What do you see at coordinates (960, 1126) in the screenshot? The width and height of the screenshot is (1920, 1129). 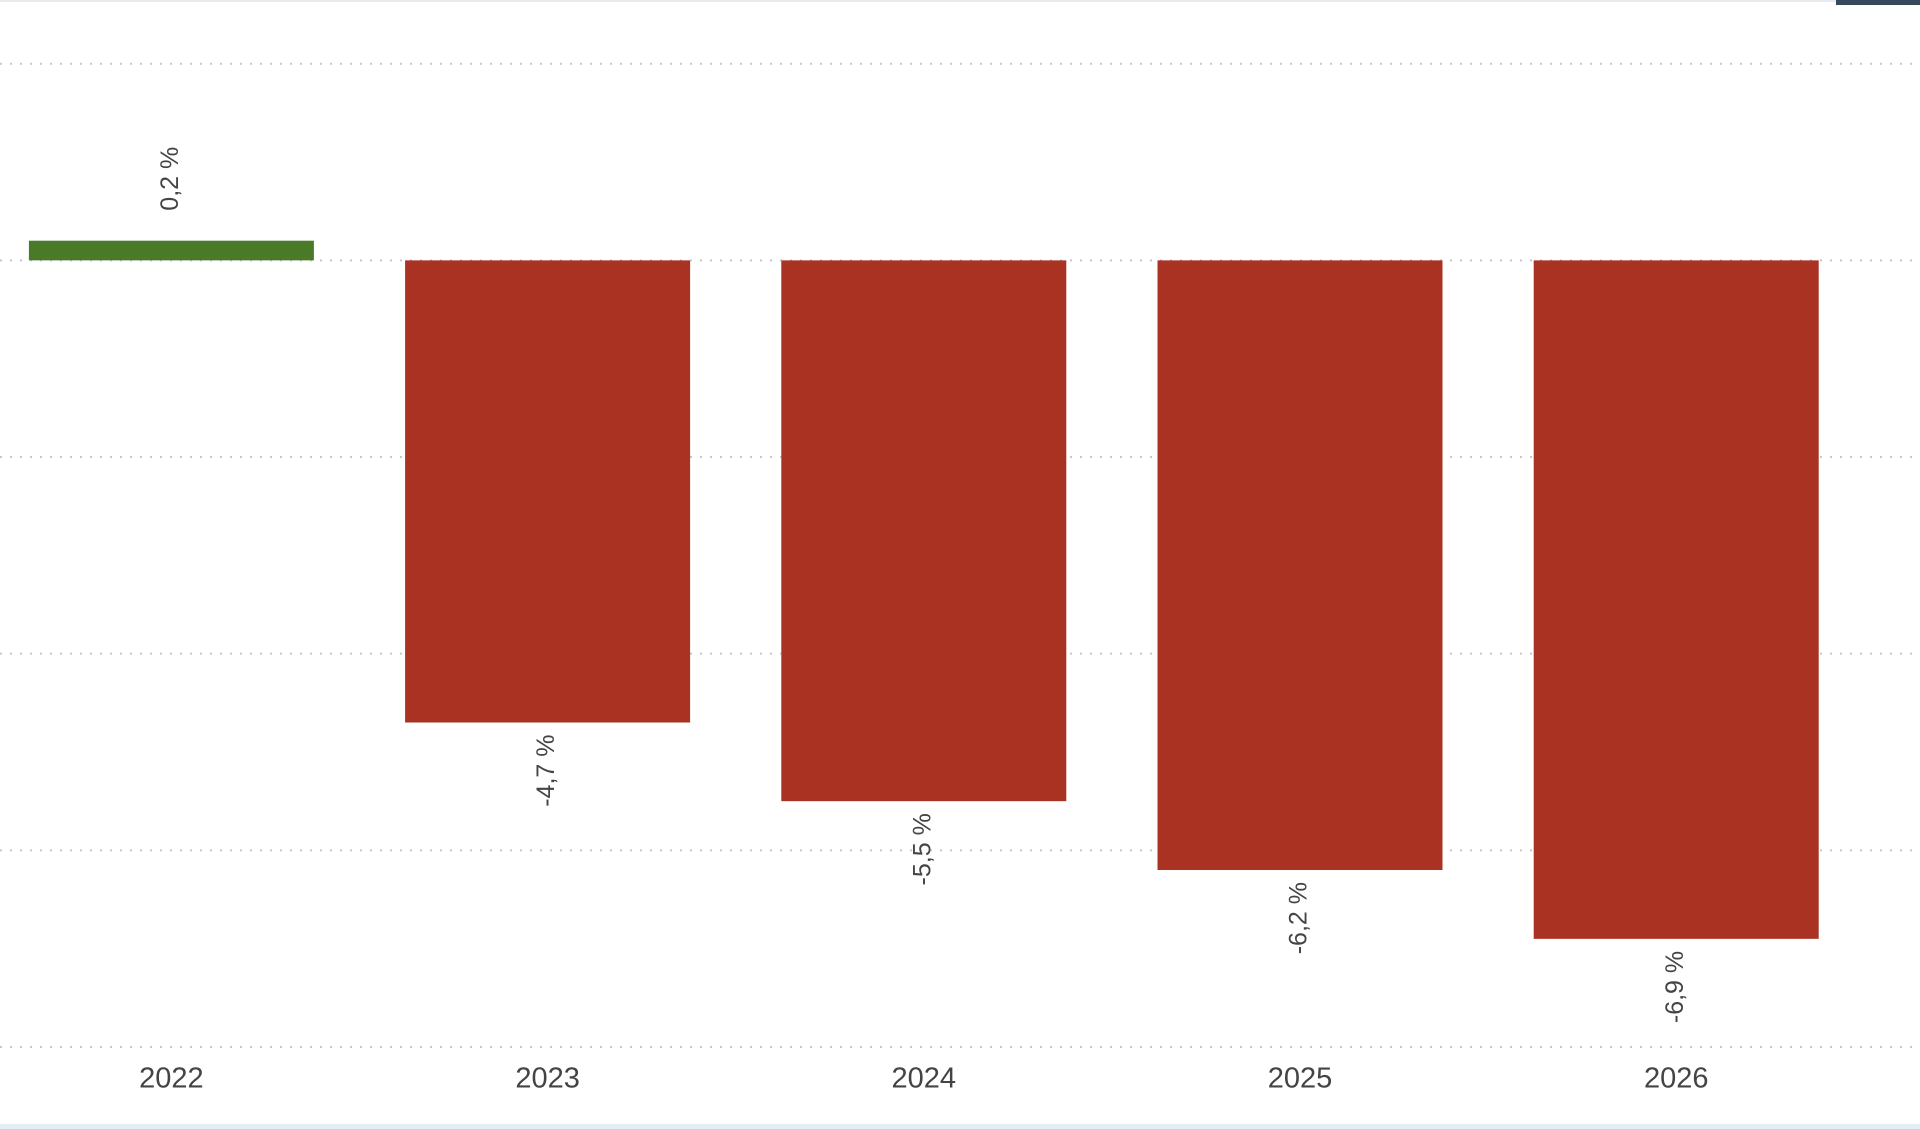 I see `bottom-border` at bounding box center [960, 1126].